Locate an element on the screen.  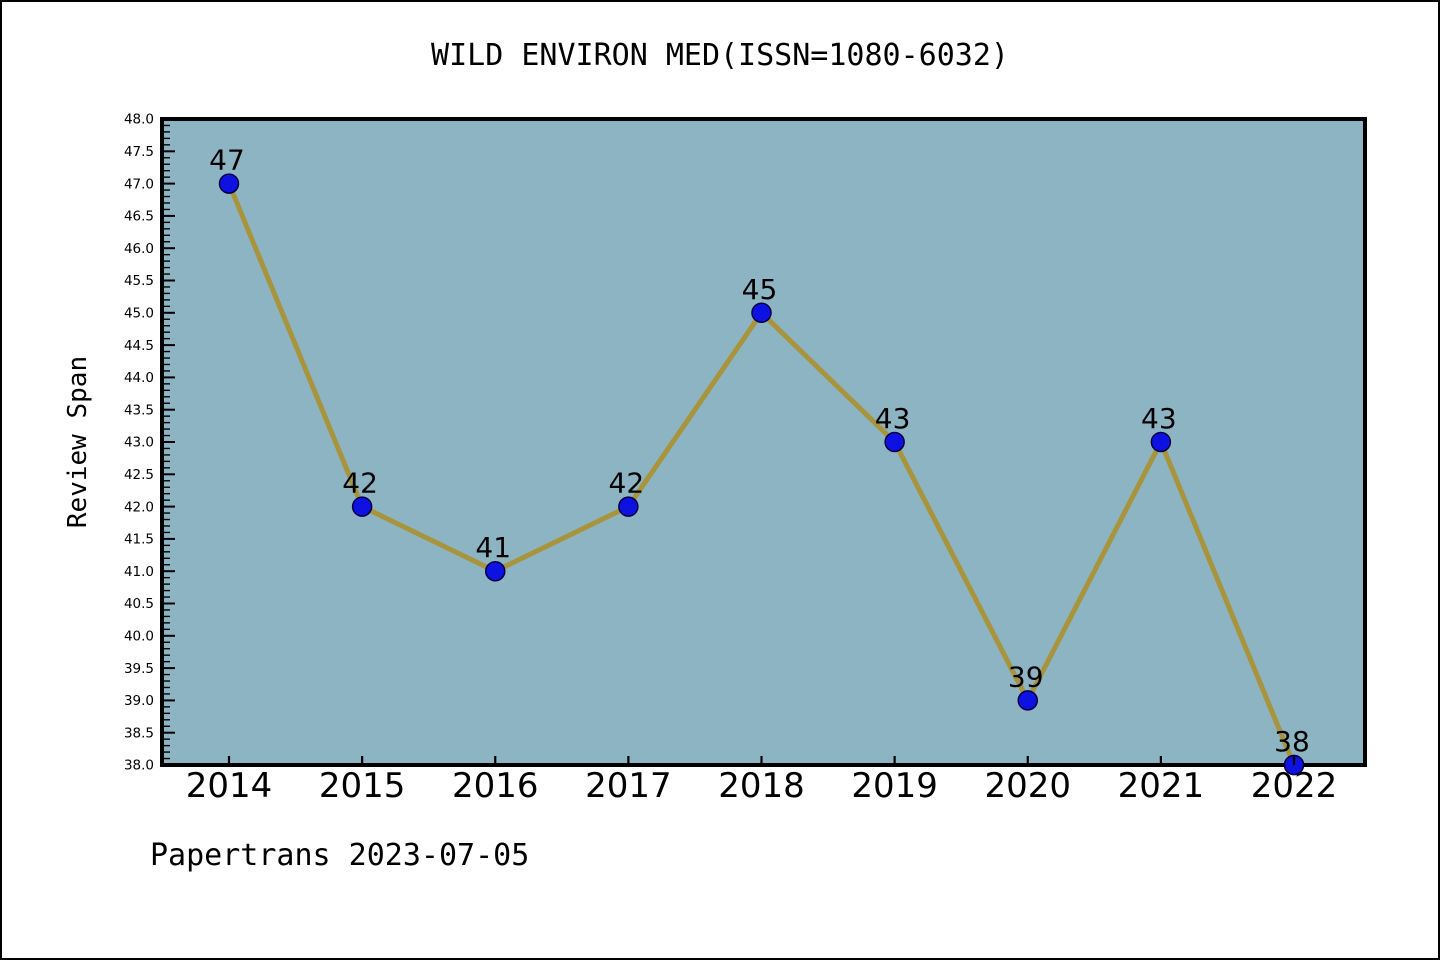
y-tick-label: 44.0 is located at coordinates (139, 378).